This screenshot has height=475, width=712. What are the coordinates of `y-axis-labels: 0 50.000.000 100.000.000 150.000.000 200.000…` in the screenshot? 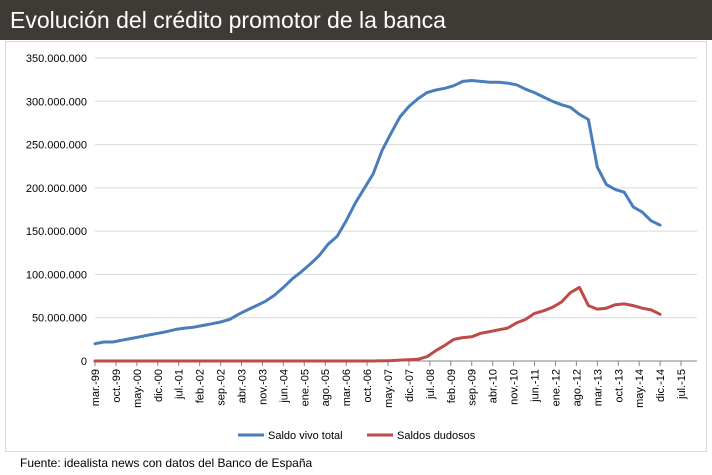 It's located at (56, 210).